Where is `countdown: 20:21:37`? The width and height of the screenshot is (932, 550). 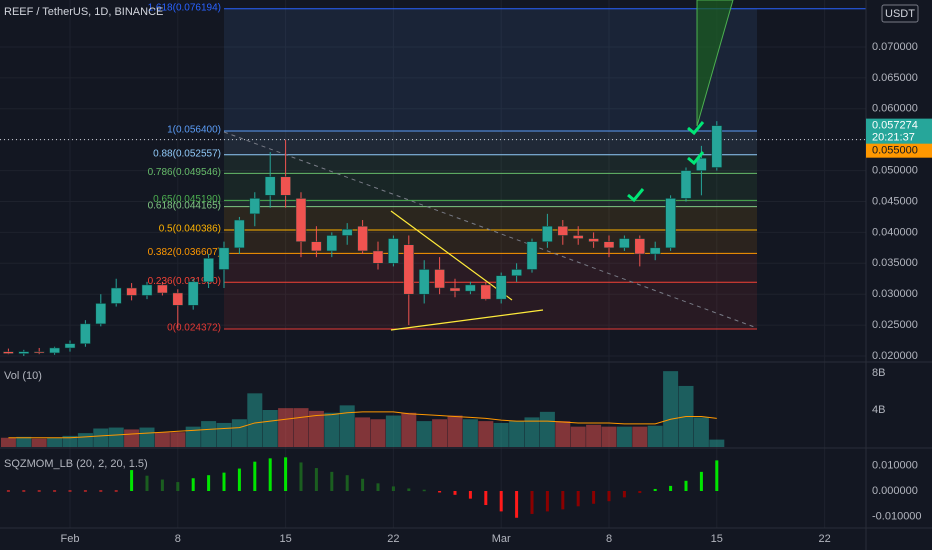 countdown: 20:21:37 is located at coordinates (893, 138).